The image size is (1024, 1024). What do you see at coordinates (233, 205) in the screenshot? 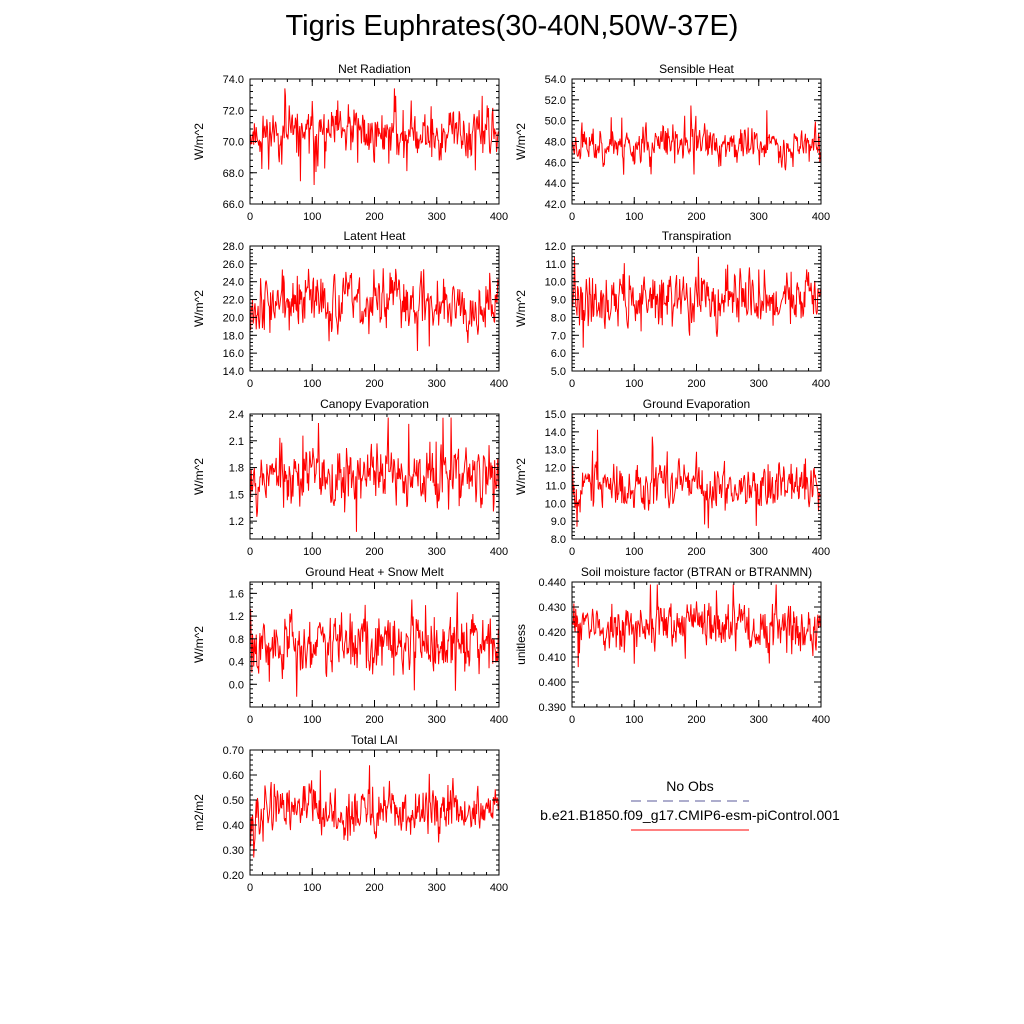
I see `y-tick-label: 66.0` at bounding box center [233, 205].